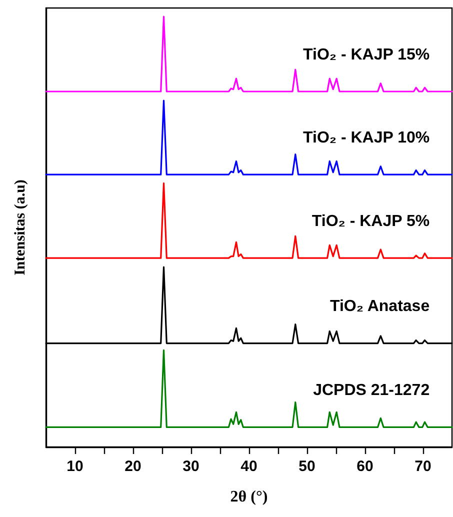 This screenshot has width=453, height=517. What do you see at coordinates (380, 307) in the screenshot?
I see `series-label: TiO₂ Anatase` at bounding box center [380, 307].